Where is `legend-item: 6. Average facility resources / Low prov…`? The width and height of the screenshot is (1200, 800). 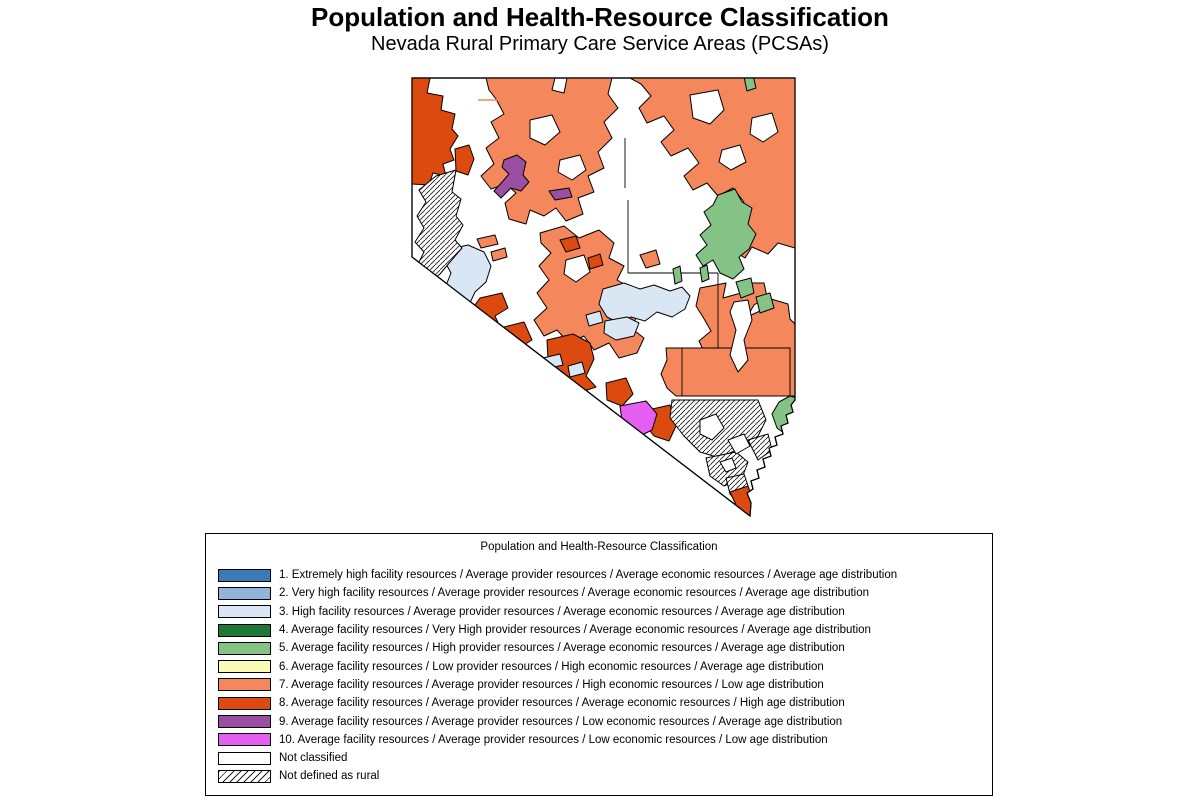 legend-item: 6. Average facility resources / Low prov… is located at coordinates (599, 666).